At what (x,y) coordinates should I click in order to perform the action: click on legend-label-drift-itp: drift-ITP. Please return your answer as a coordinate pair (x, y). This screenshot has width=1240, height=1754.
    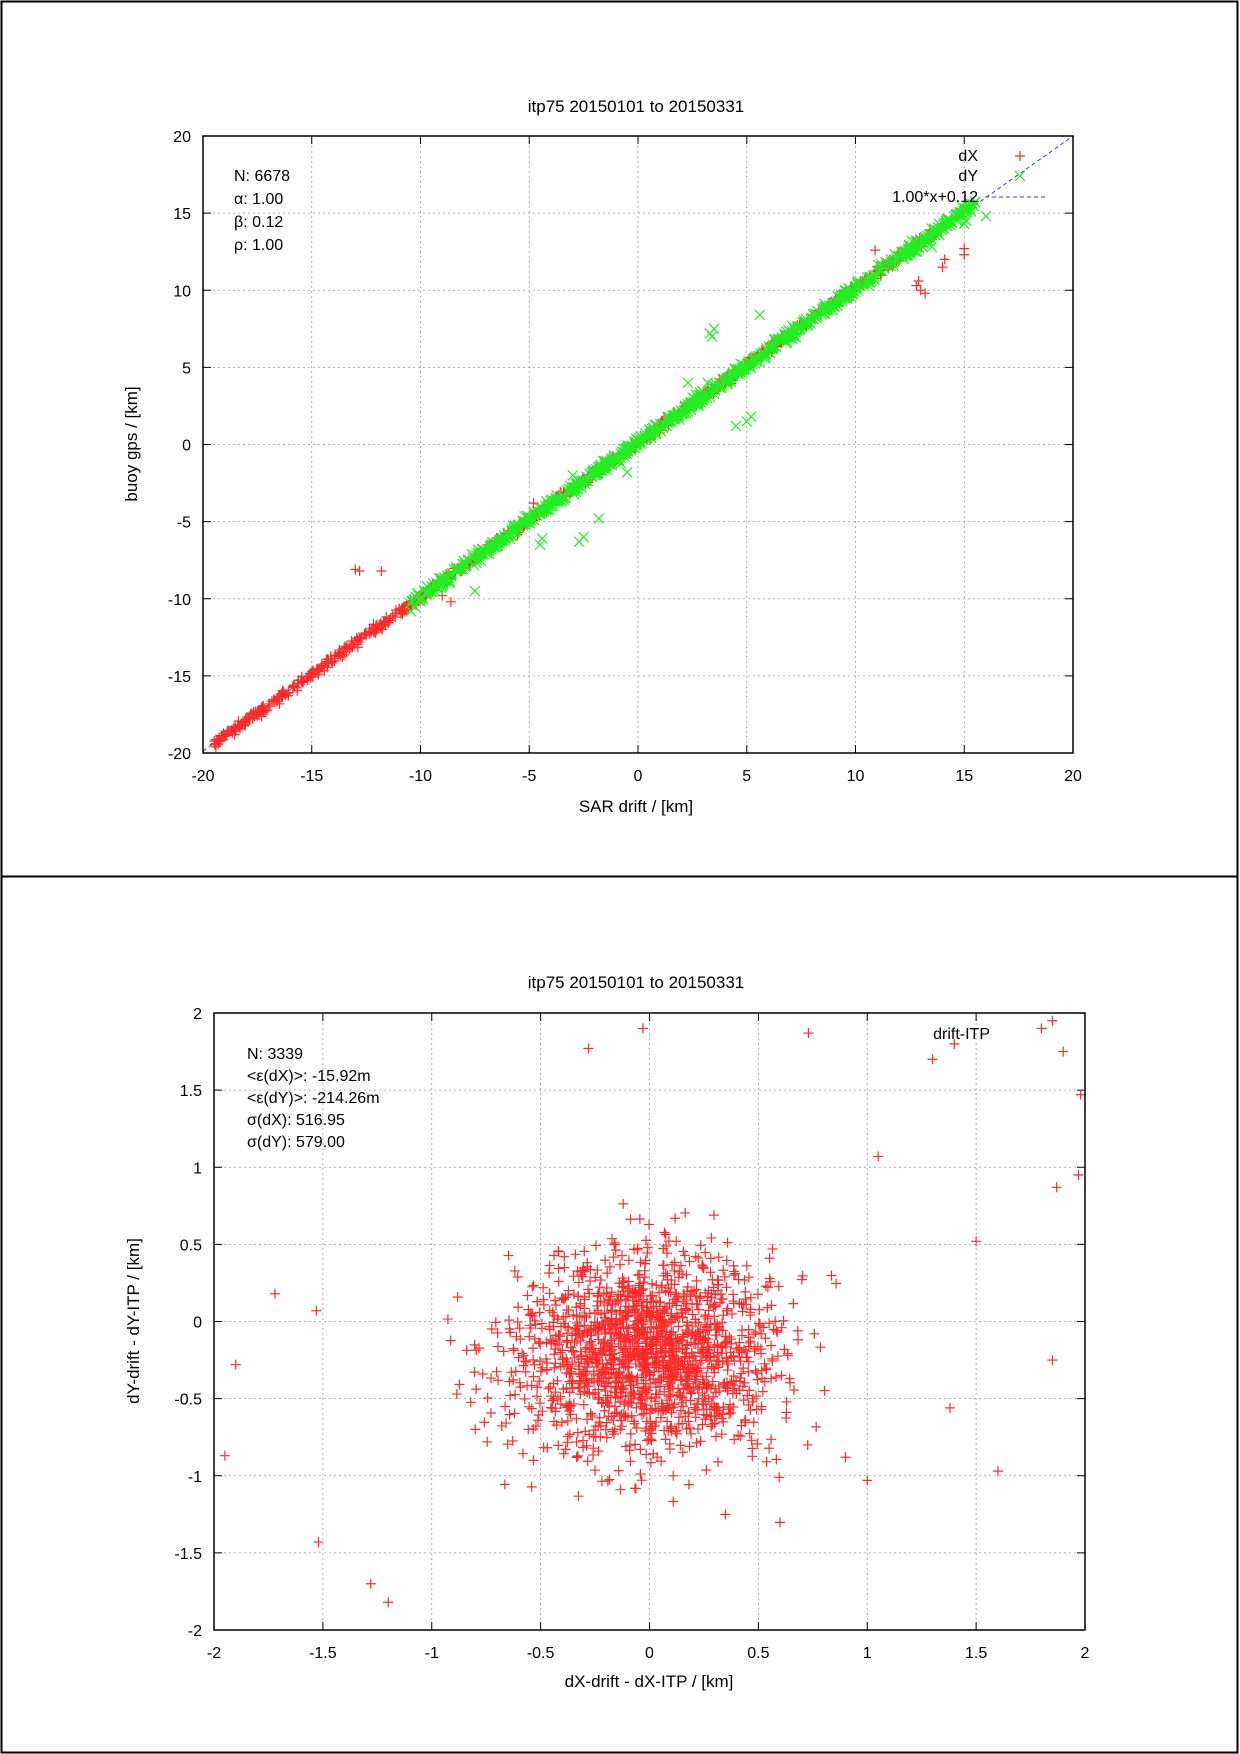
    Looking at the image, I should click on (961, 1034).